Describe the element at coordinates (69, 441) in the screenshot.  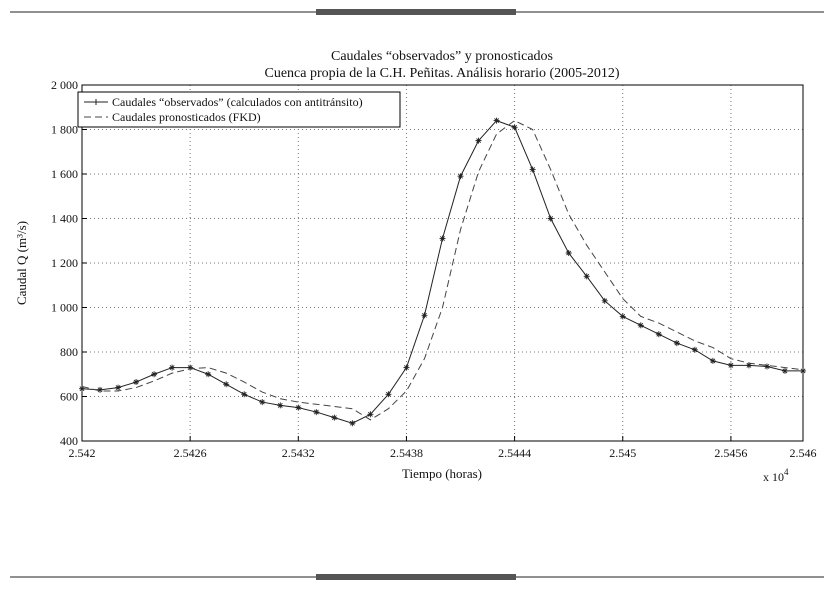
I see `y-tick-label: 400` at that location.